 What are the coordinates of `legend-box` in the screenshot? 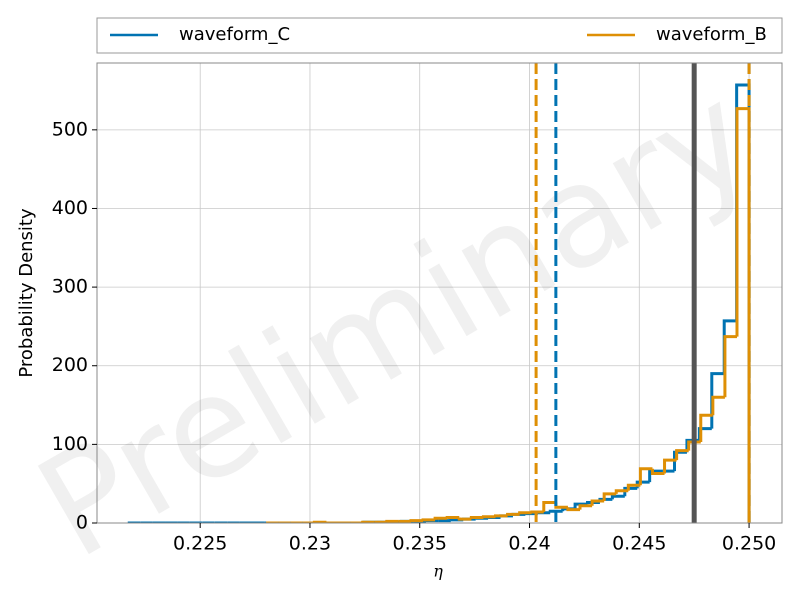 It's located at (439, 35).